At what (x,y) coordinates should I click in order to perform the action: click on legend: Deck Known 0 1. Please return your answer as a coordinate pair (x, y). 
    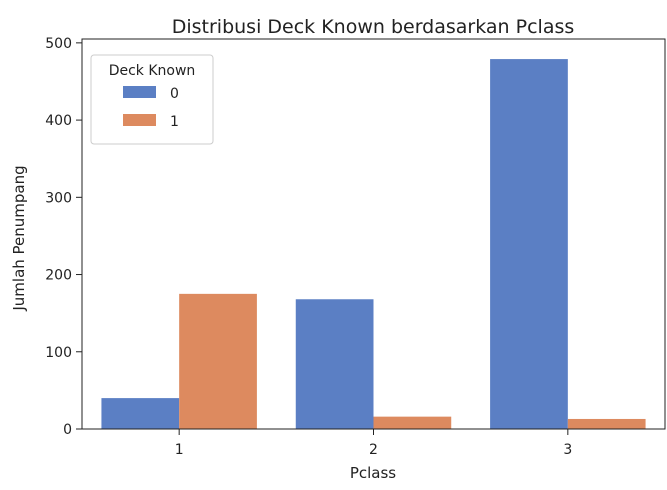
    Looking at the image, I should click on (152, 99).